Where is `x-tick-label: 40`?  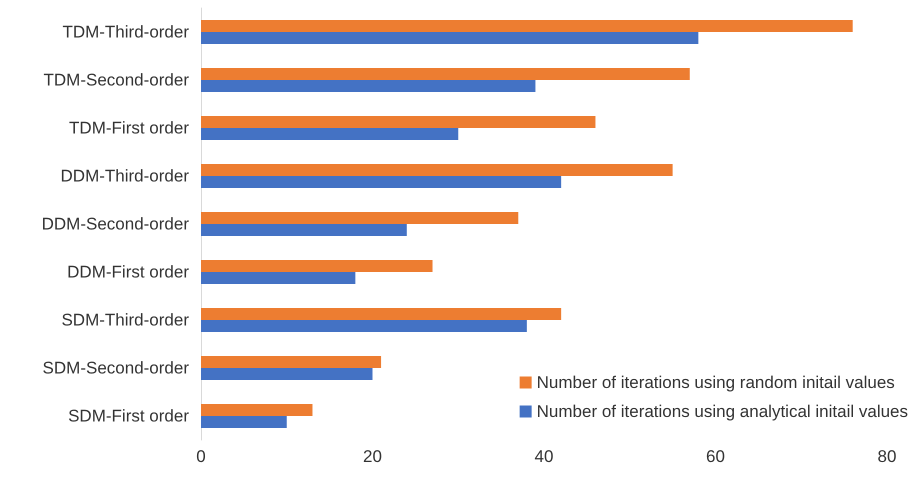
x-tick-label: 40 is located at coordinates (544, 456).